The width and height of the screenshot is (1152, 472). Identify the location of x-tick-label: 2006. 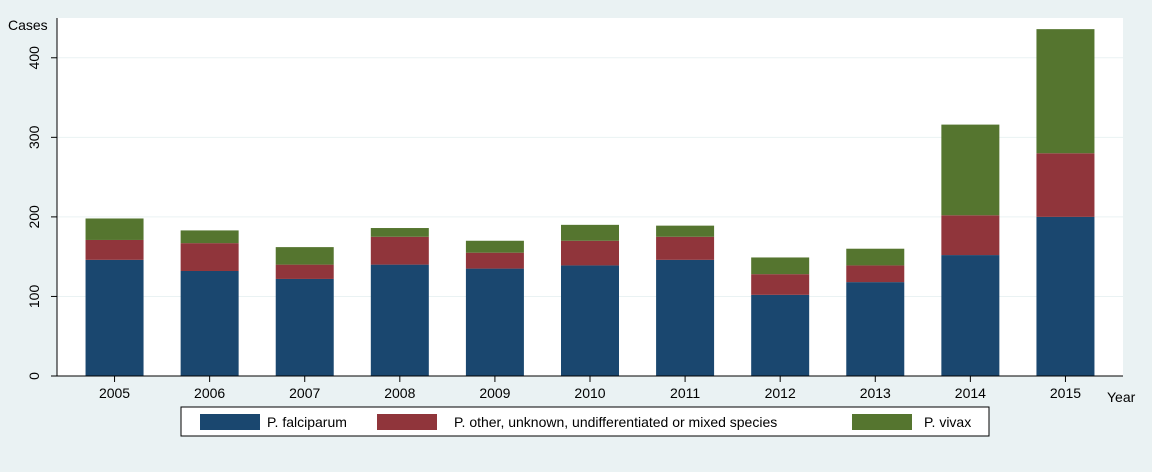
(209, 393).